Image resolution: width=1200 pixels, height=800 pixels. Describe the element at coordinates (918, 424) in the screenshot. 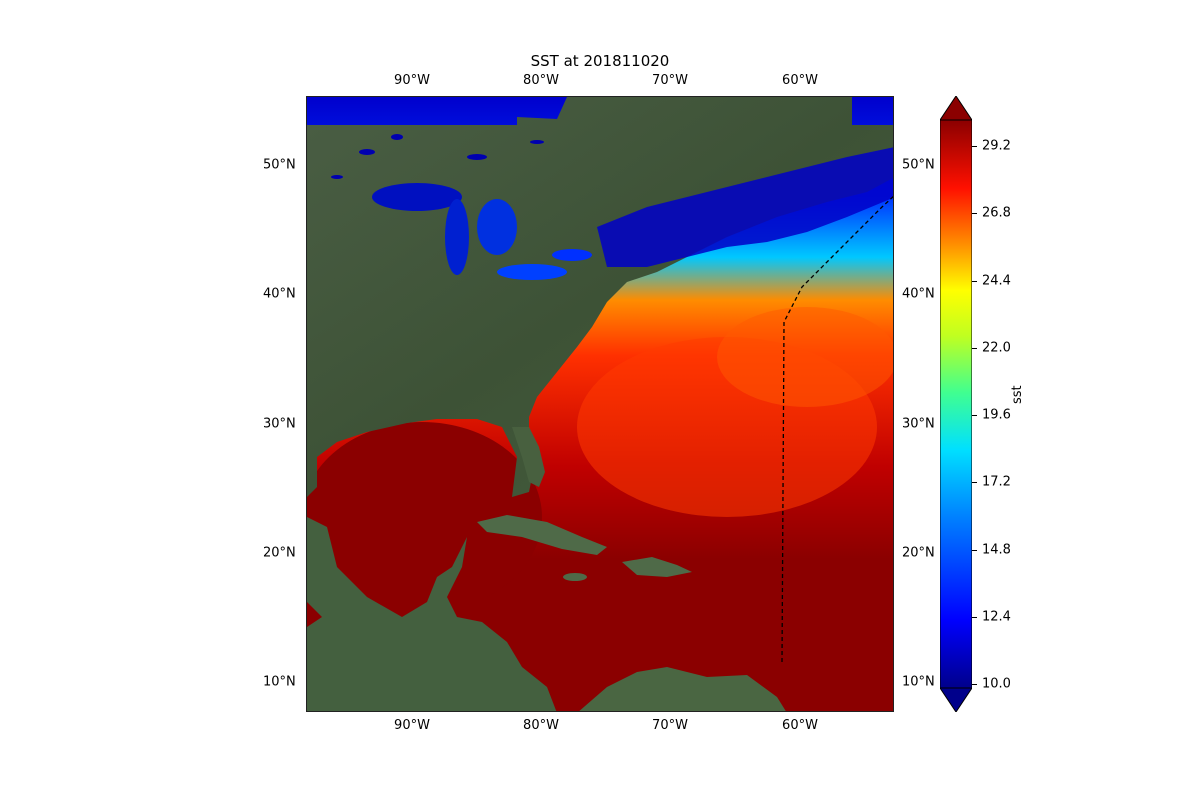

I see `right-lat-label-30n: 30°N` at that location.